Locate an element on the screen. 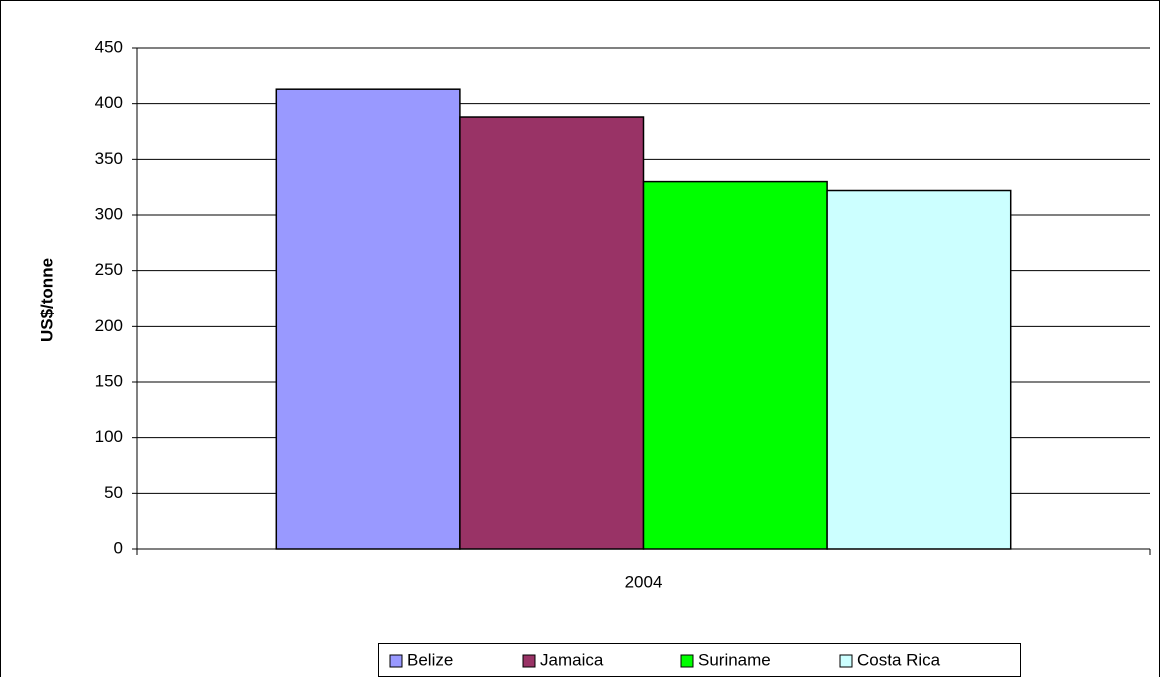  y-tick-label: 350 is located at coordinates (109, 158).